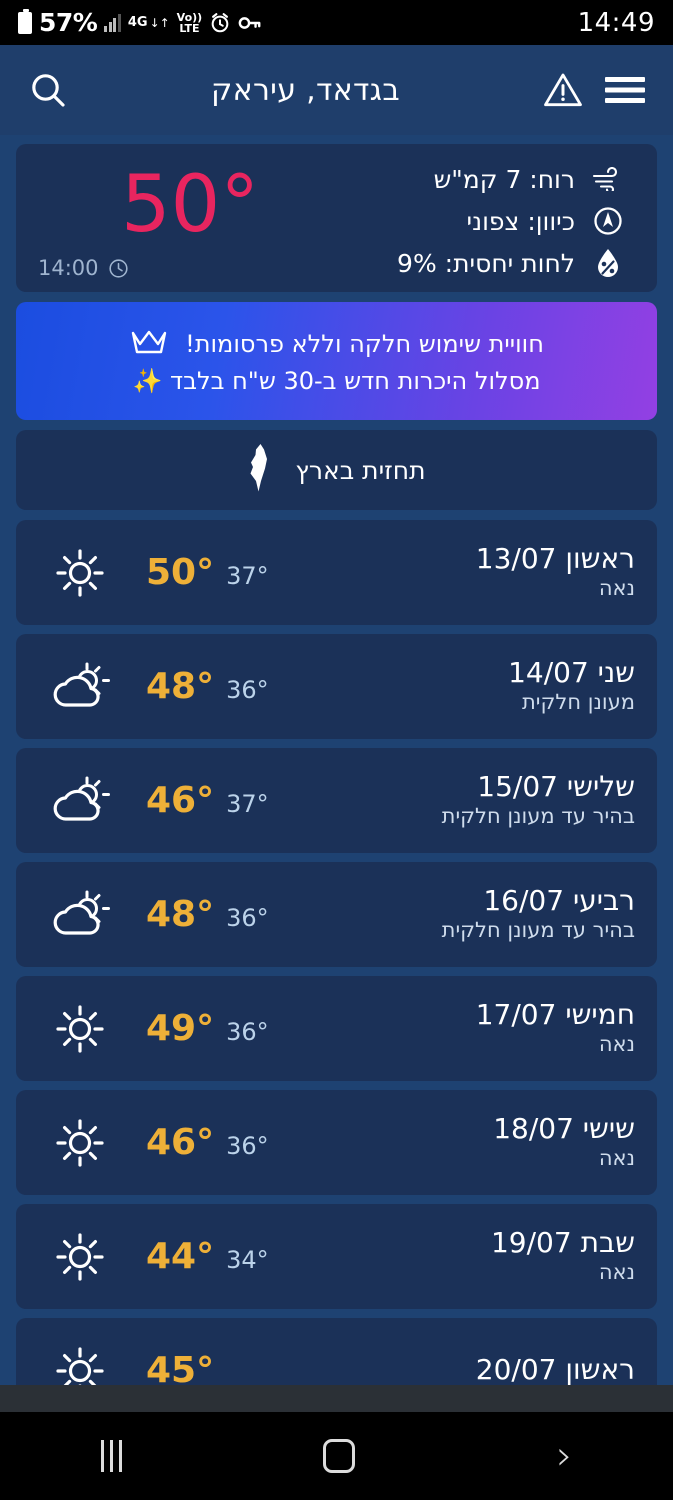  I want to click on volte-icon: Vo)) LTE, so click(190, 23).